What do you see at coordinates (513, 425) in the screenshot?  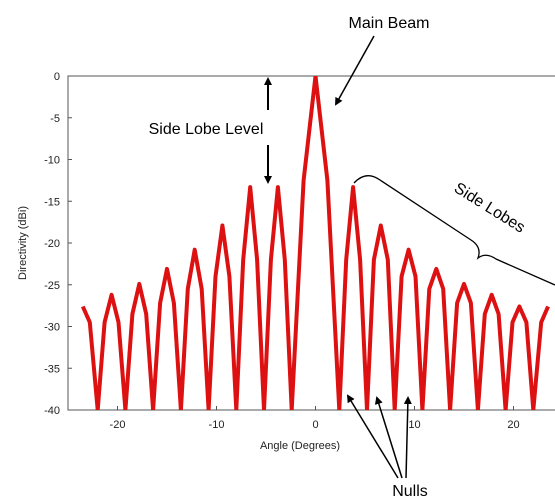 I see `x-tick-label: 20` at bounding box center [513, 425].